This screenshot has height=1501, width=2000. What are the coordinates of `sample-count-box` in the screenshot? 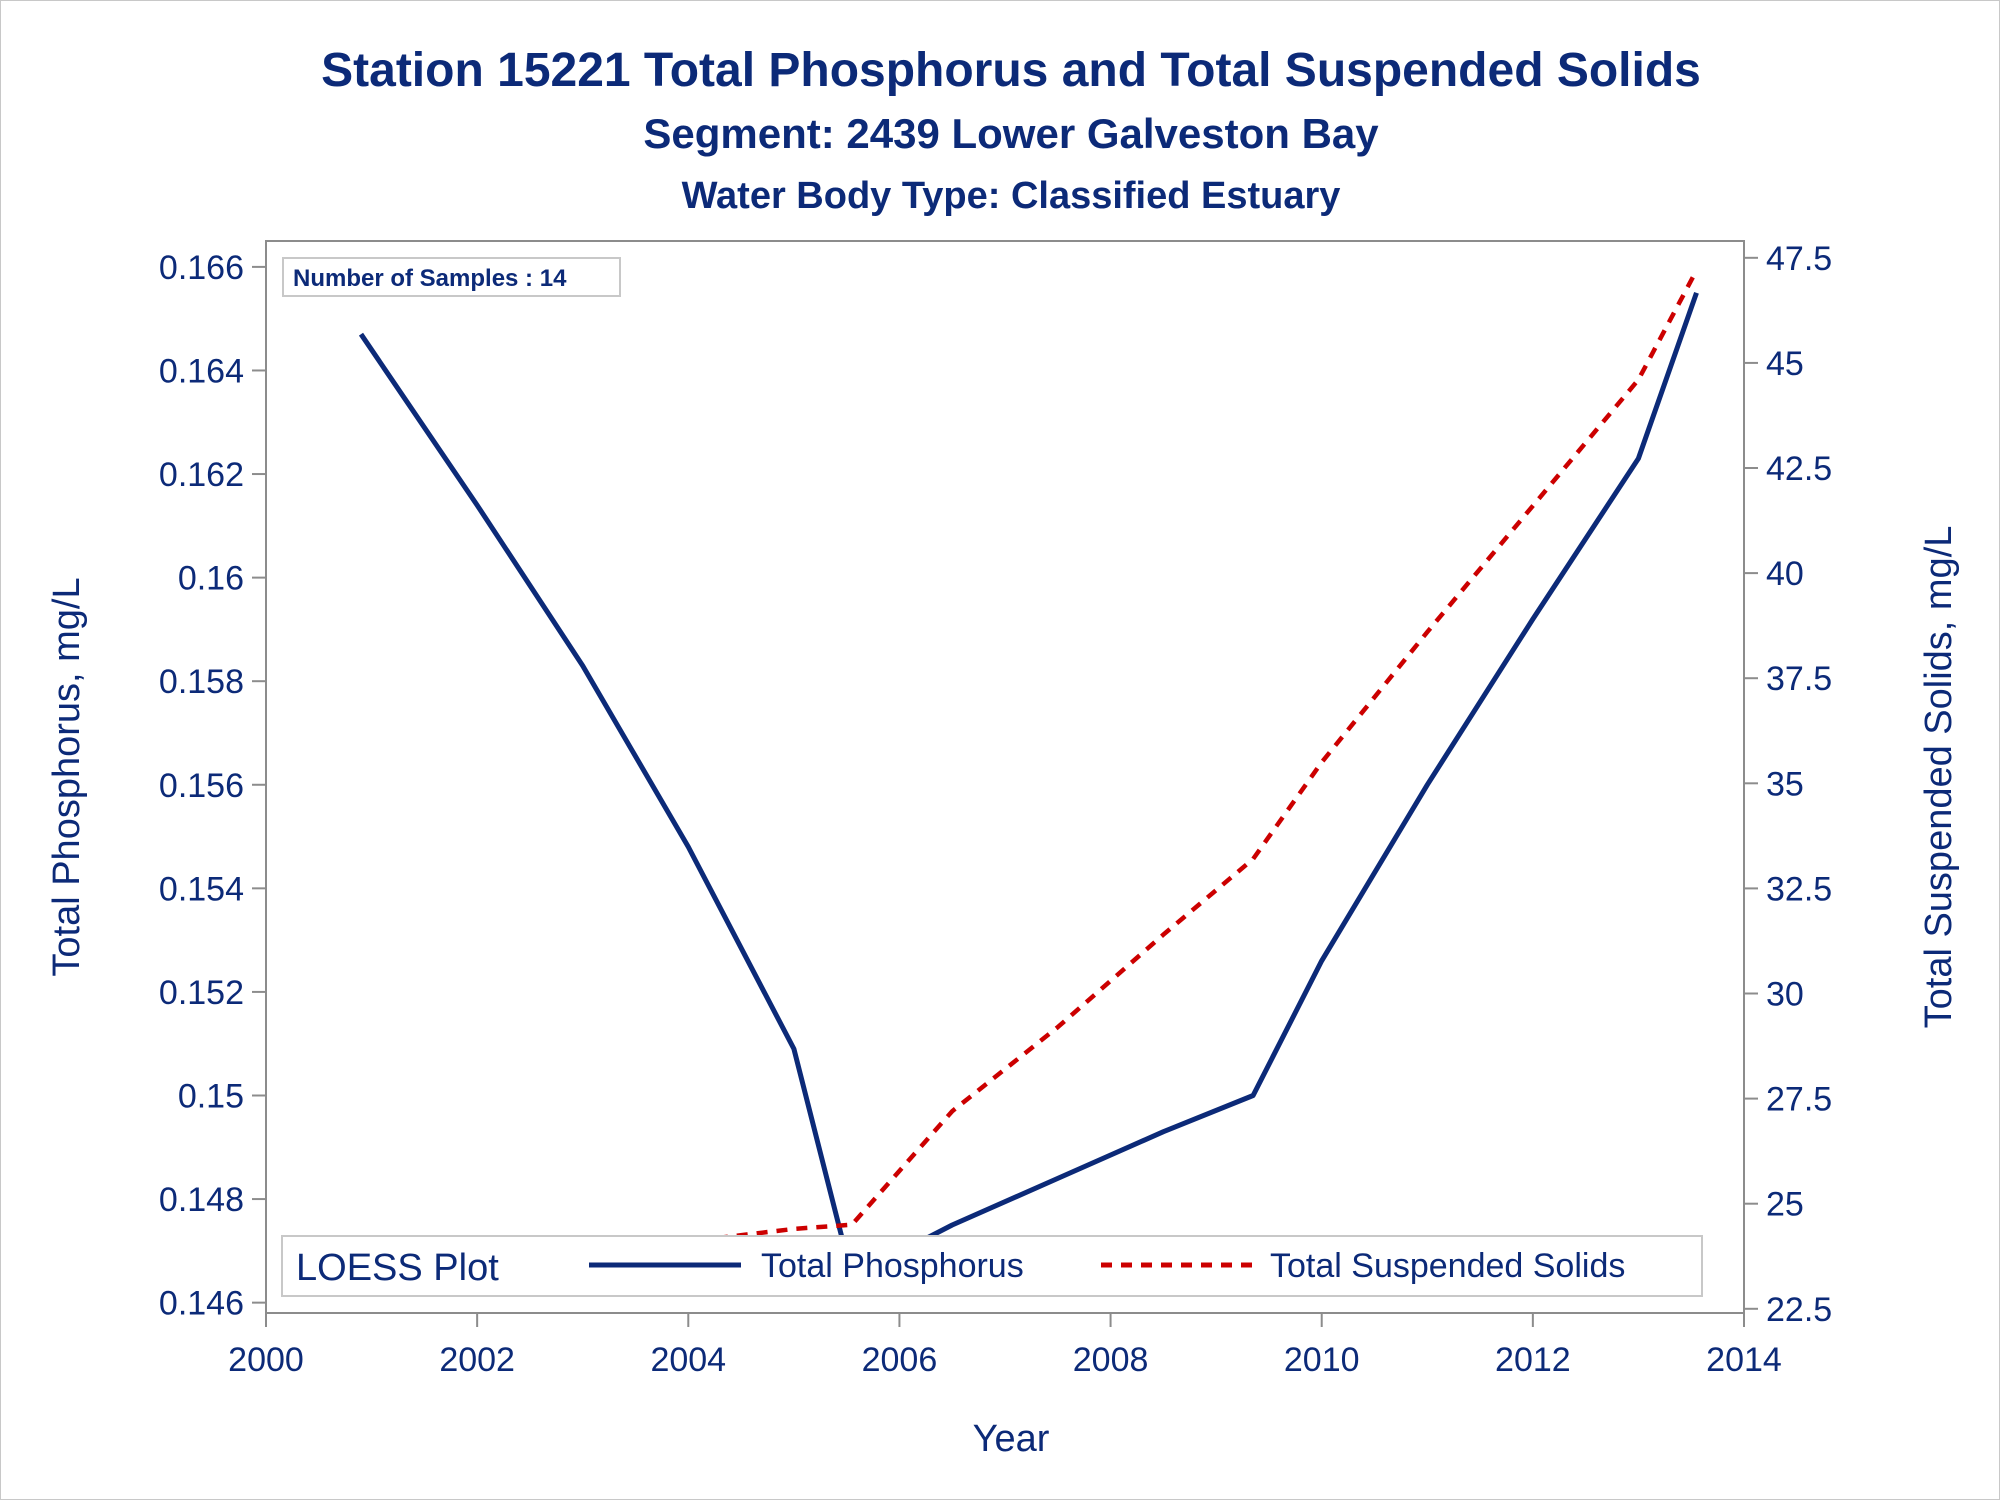 It's located at (451, 277).